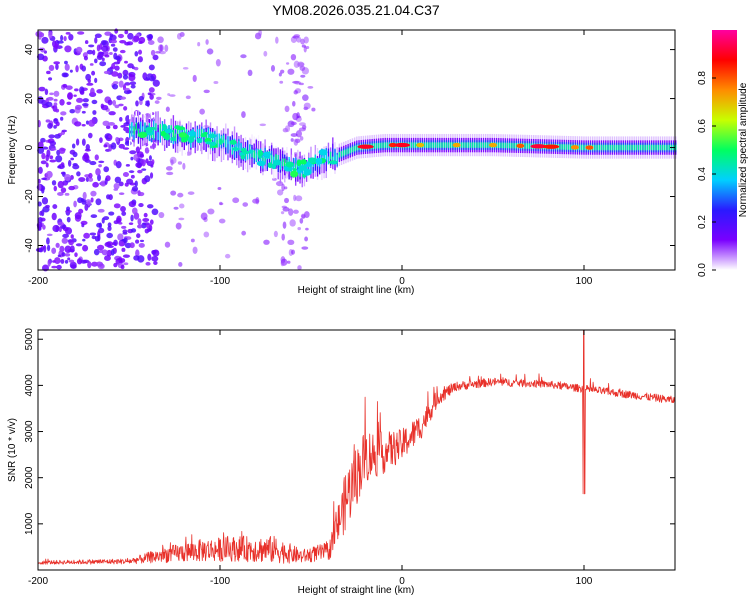 The image size is (750, 600). Describe the element at coordinates (702, 270) in the screenshot. I see `colorbar-tick-label: 0.0` at that location.